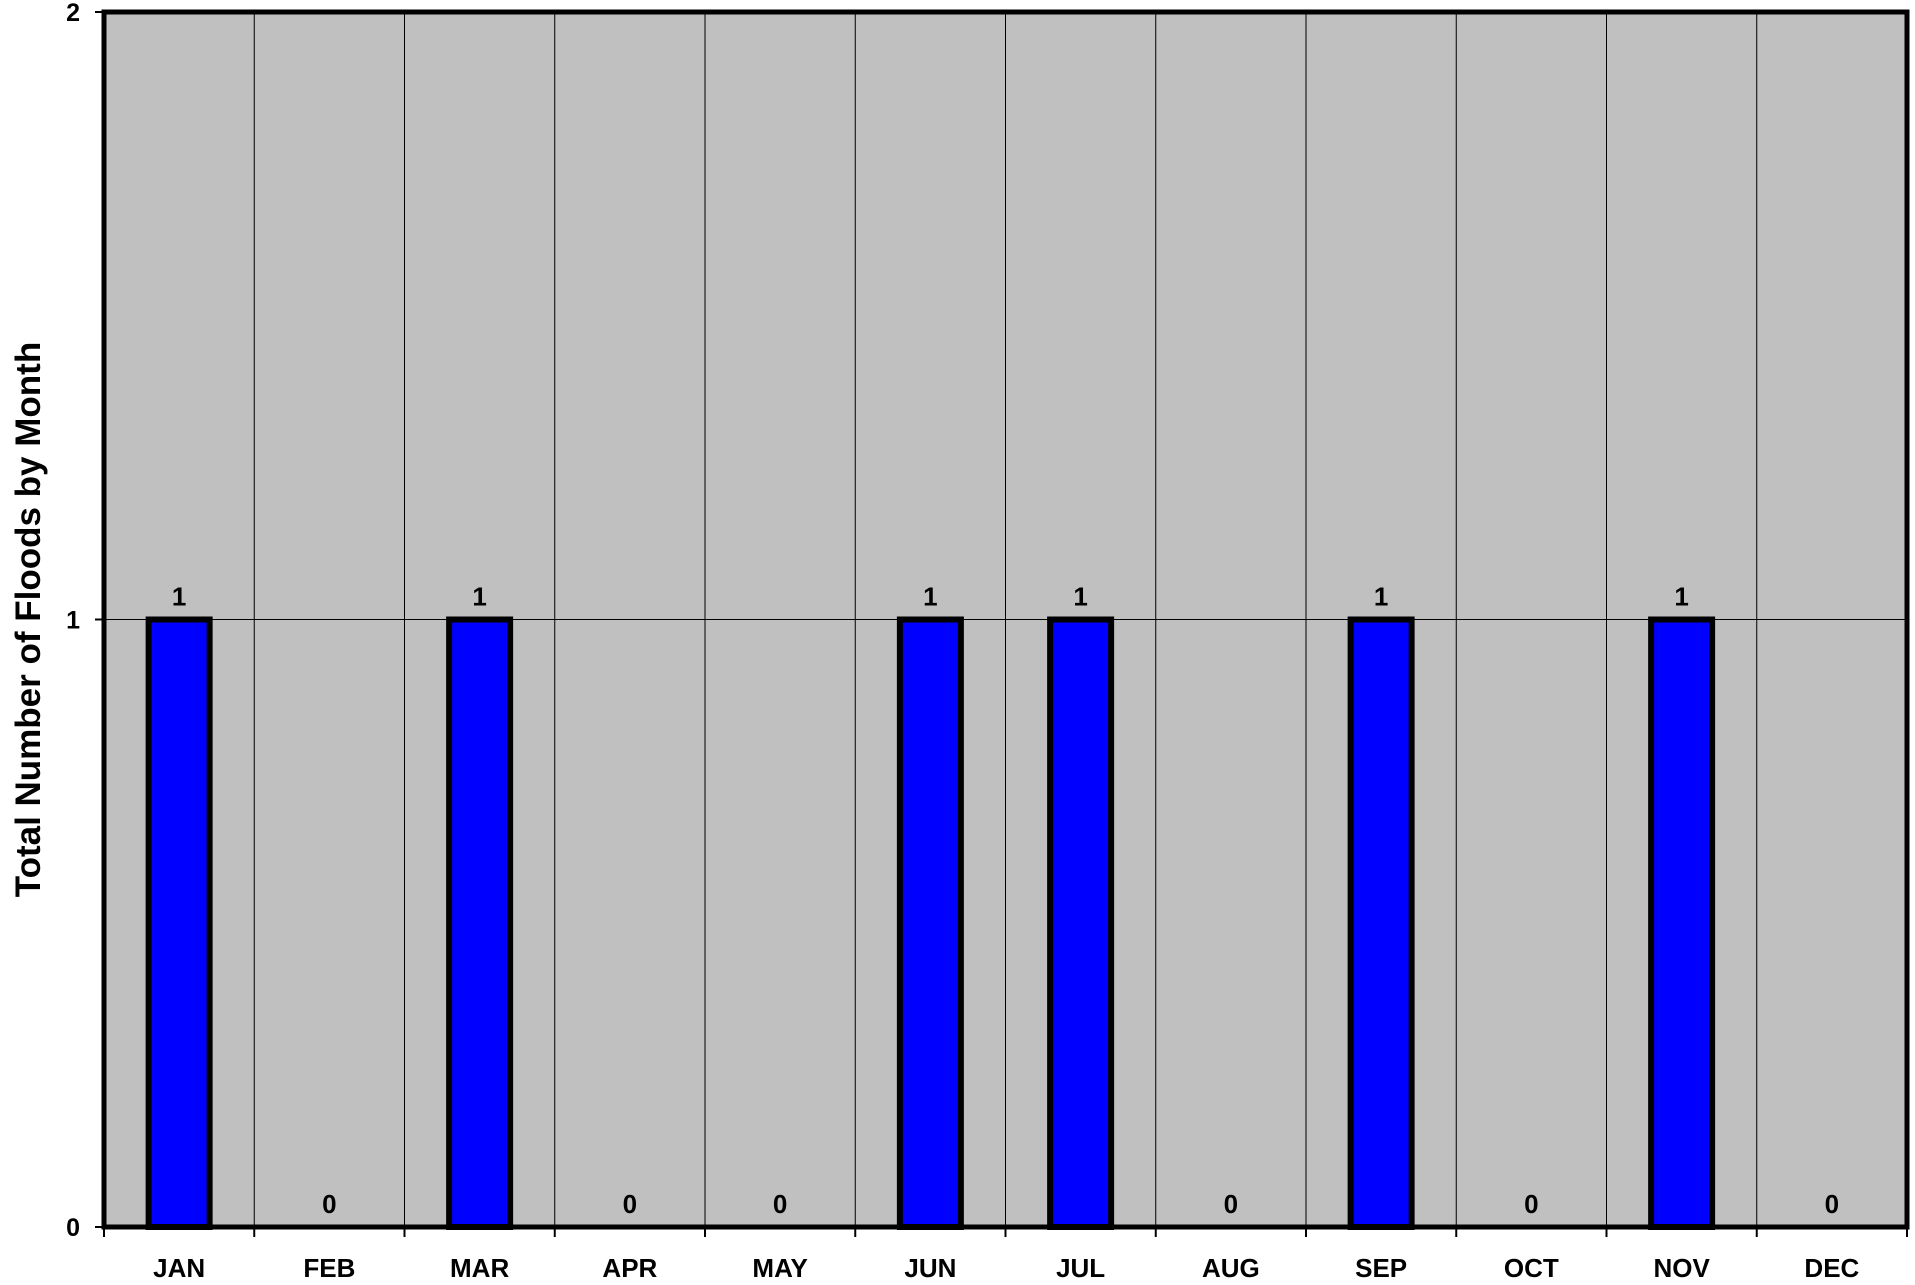  Describe the element at coordinates (1531, 1268) in the screenshot. I see `x-tick-label-oct: OCT` at that location.